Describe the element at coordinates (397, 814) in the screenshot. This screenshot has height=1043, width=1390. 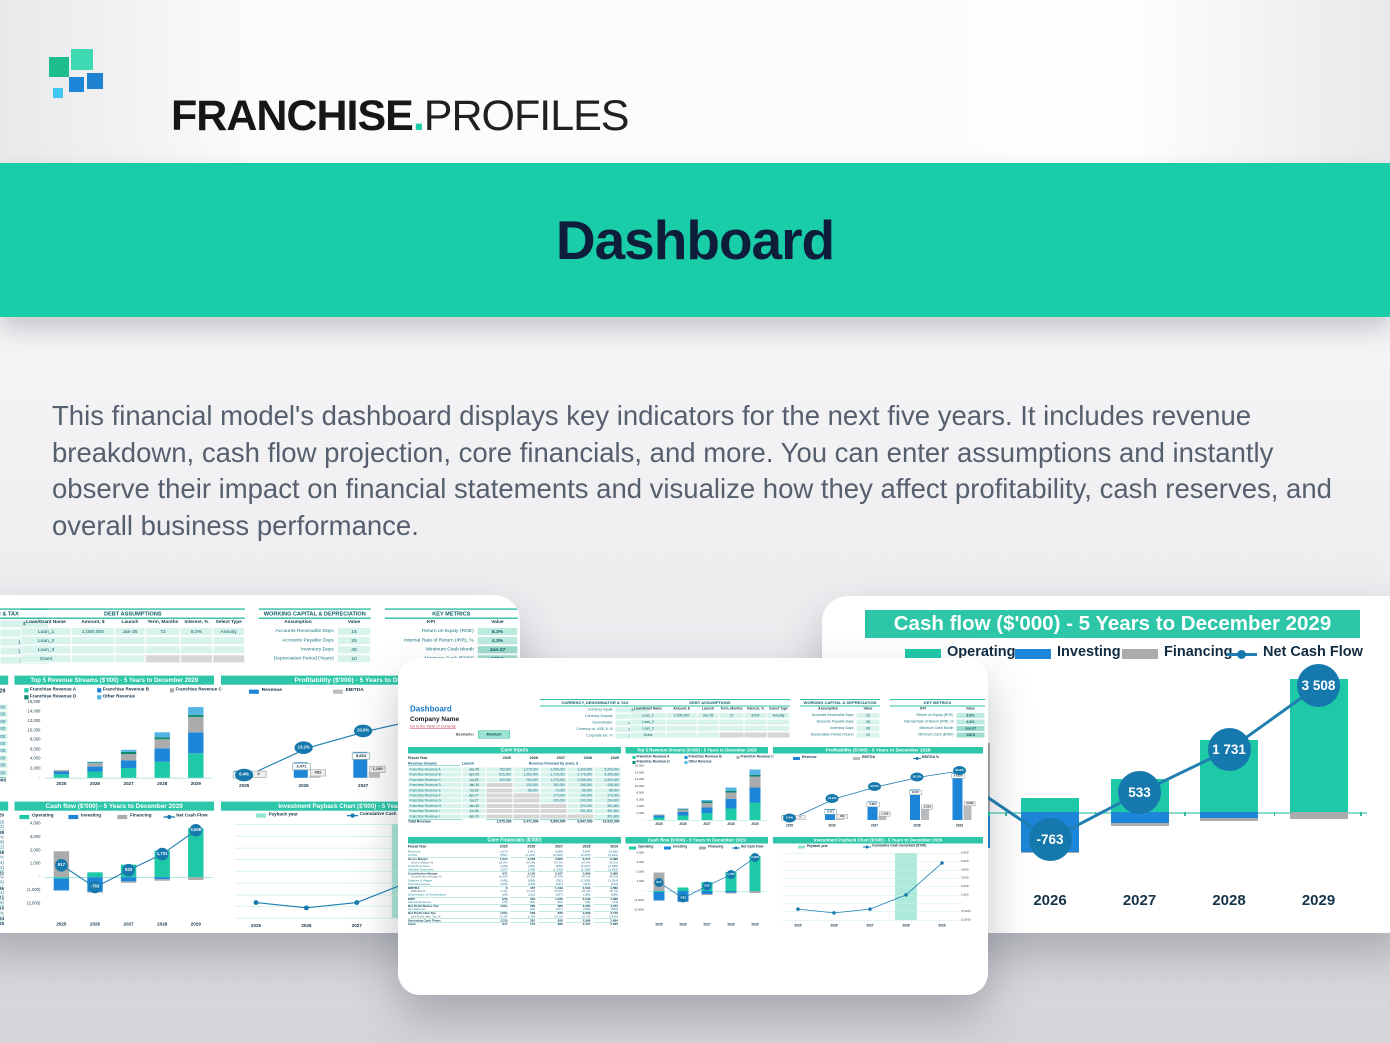
I see `legend-label: Cumulative Cash Generated ($'000)` at that location.